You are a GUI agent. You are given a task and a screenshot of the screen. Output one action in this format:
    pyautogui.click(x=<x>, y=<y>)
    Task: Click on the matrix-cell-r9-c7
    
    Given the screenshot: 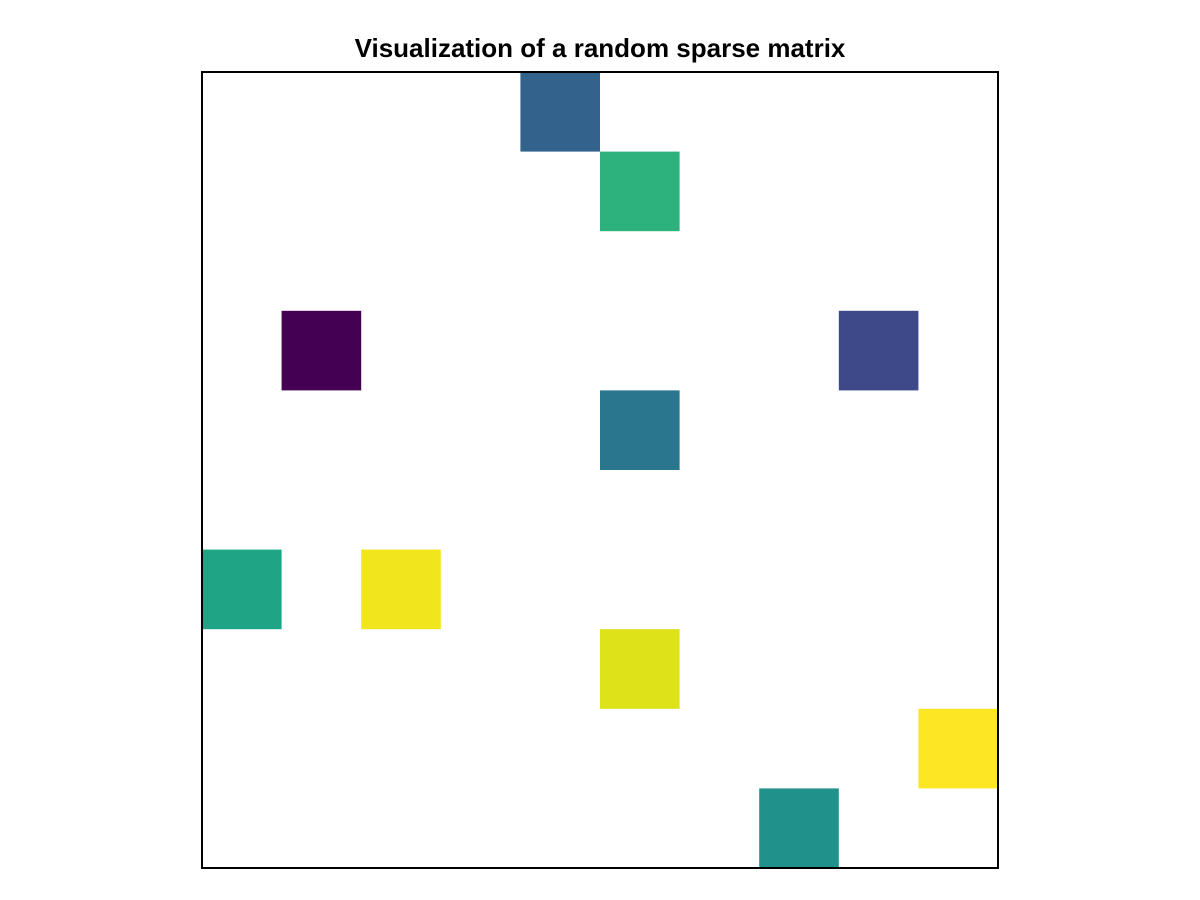 What is the action you would take?
    pyautogui.click(x=799, y=828)
    